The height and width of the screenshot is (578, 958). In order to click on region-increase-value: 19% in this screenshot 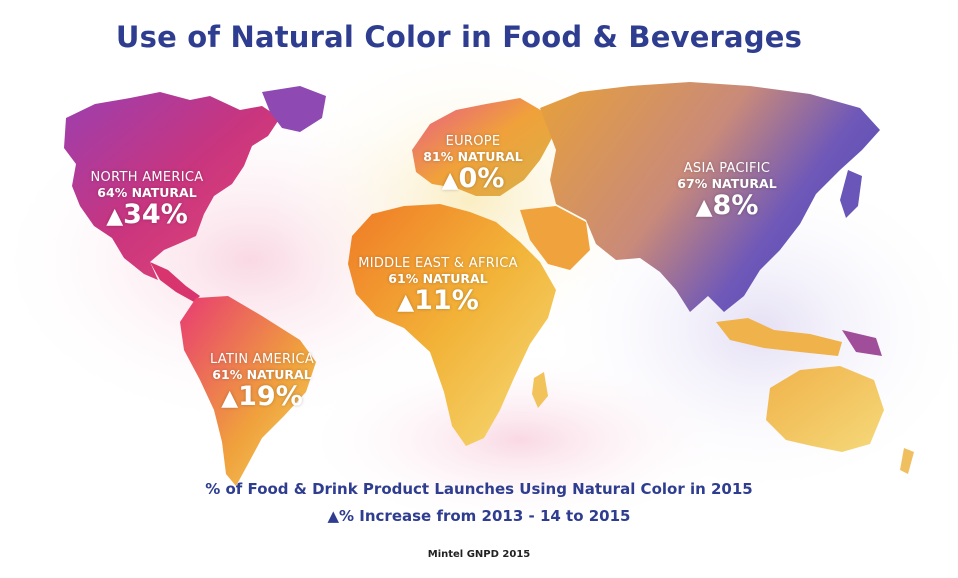, I will do `click(270, 396)`.